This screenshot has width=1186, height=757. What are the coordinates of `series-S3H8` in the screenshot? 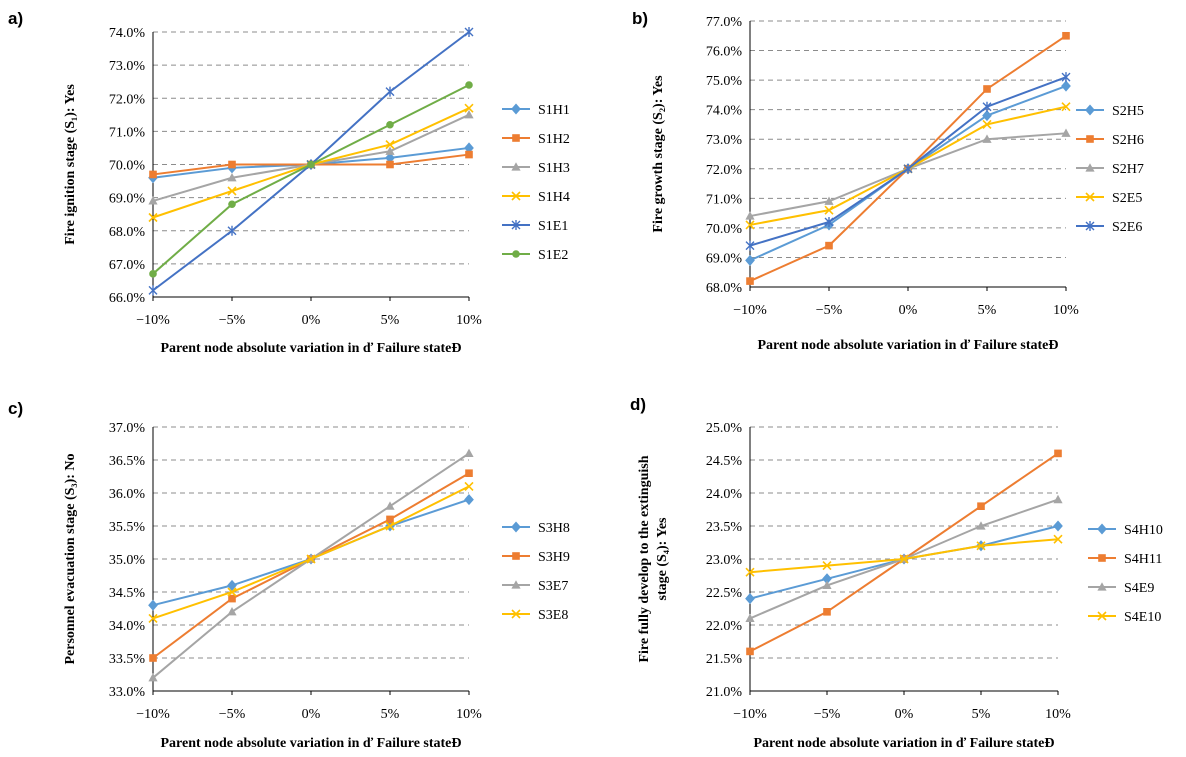 It's located at (311, 552).